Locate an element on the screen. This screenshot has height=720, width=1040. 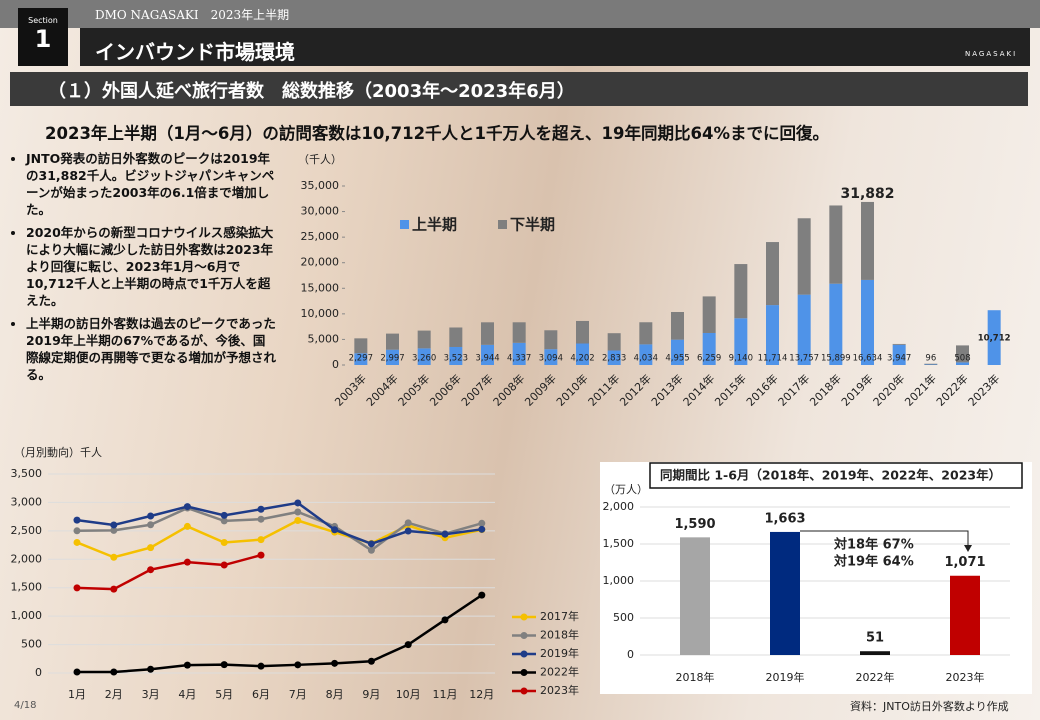
data-label: 13,757 is located at coordinates (804, 359).